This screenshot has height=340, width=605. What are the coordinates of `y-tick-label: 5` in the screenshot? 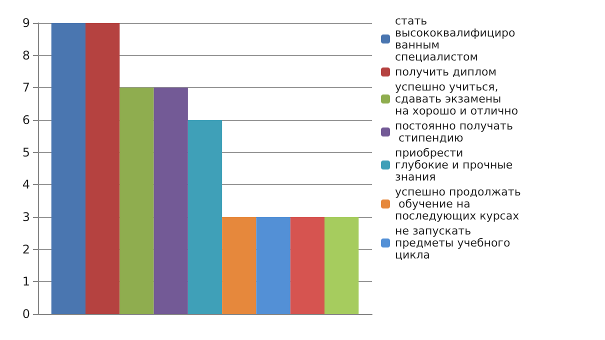 It's located at (26, 152).